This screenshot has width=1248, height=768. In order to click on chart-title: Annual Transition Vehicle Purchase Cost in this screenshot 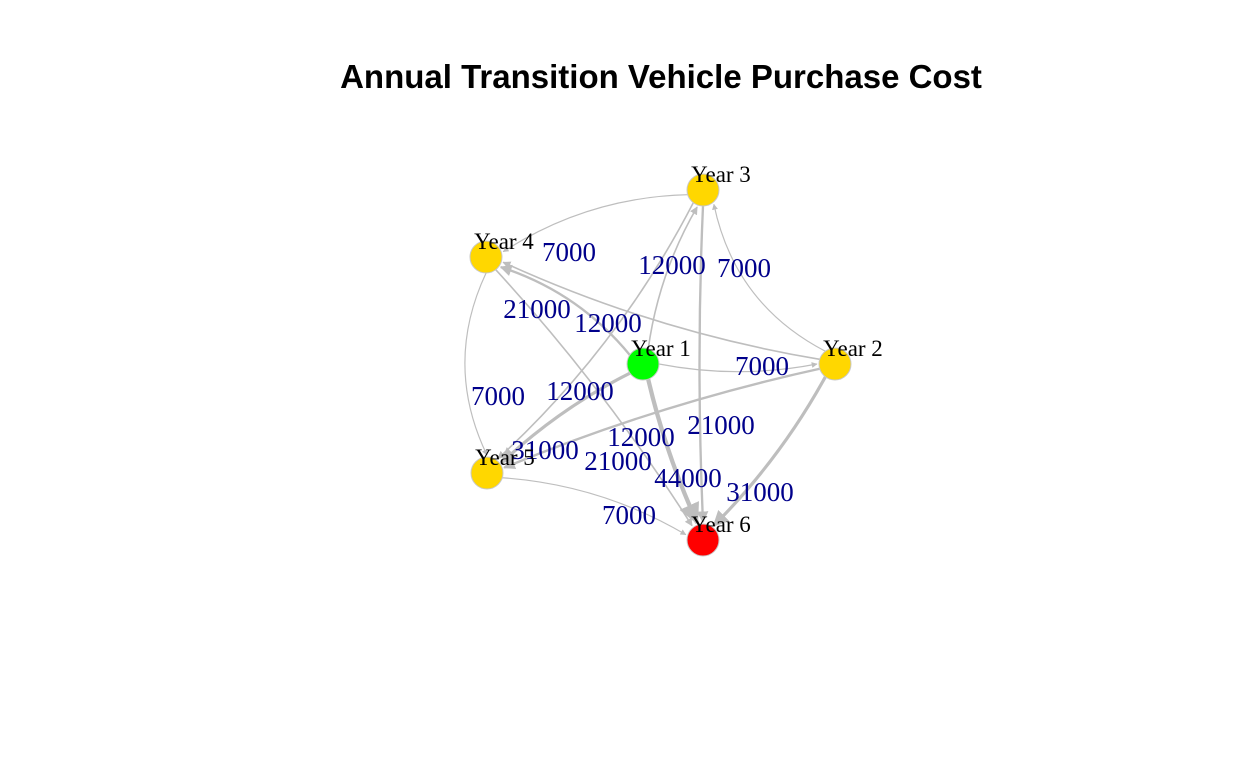, I will do `click(661, 76)`.